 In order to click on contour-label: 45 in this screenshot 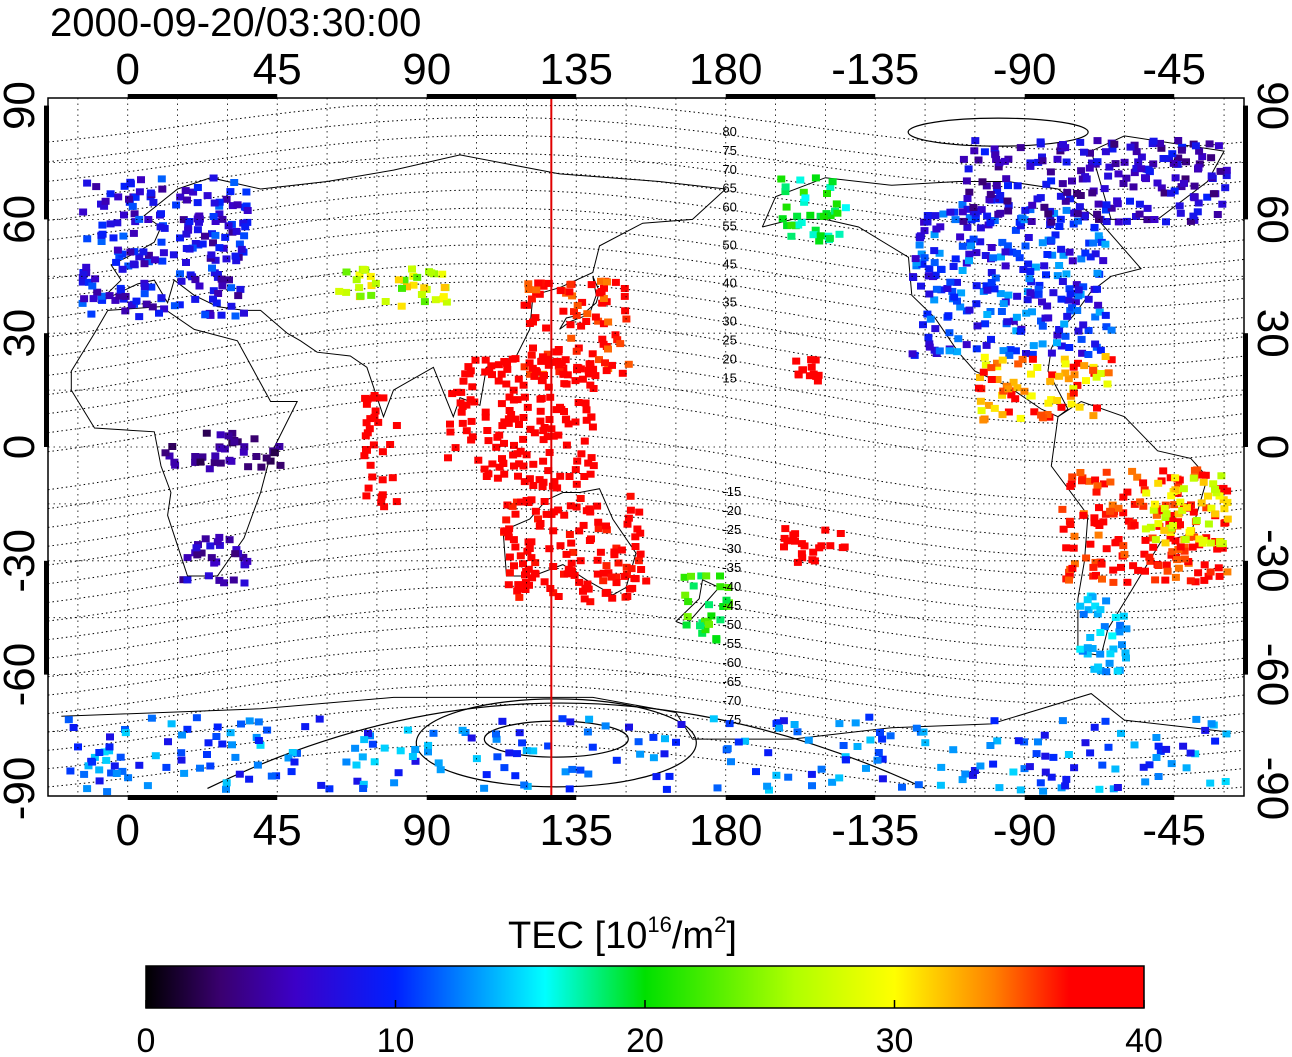, I will do `click(729, 264)`.